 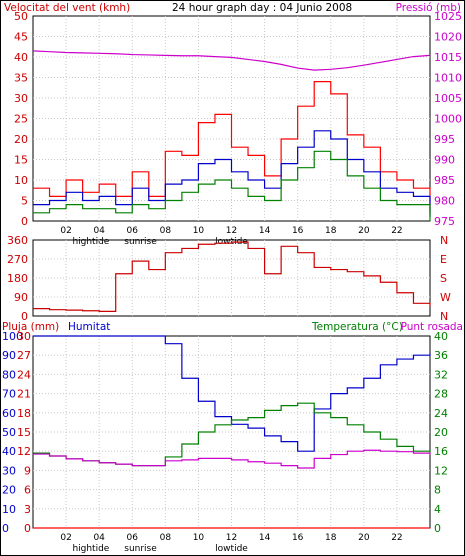 What do you see at coordinates (9, 509) in the screenshot?
I see `humidity-tick: 10` at bounding box center [9, 509].